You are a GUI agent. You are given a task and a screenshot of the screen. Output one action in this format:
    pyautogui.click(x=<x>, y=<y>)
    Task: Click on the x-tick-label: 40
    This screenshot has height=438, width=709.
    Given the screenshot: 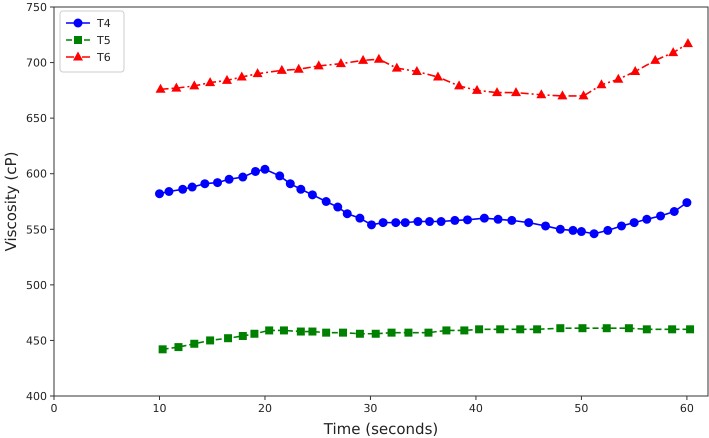 What is the action you would take?
    pyautogui.click(x=475, y=408)
    